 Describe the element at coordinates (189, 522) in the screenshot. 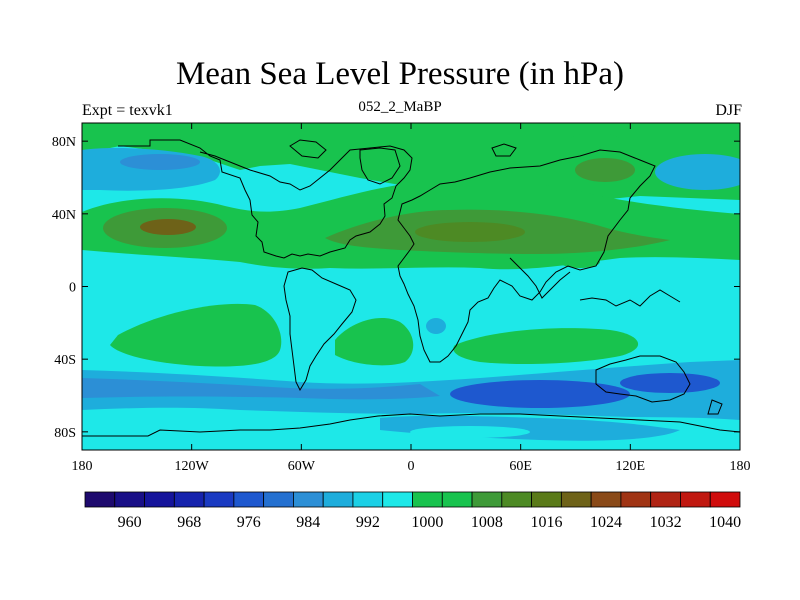

I see `colorbar-label: 968` at that location.